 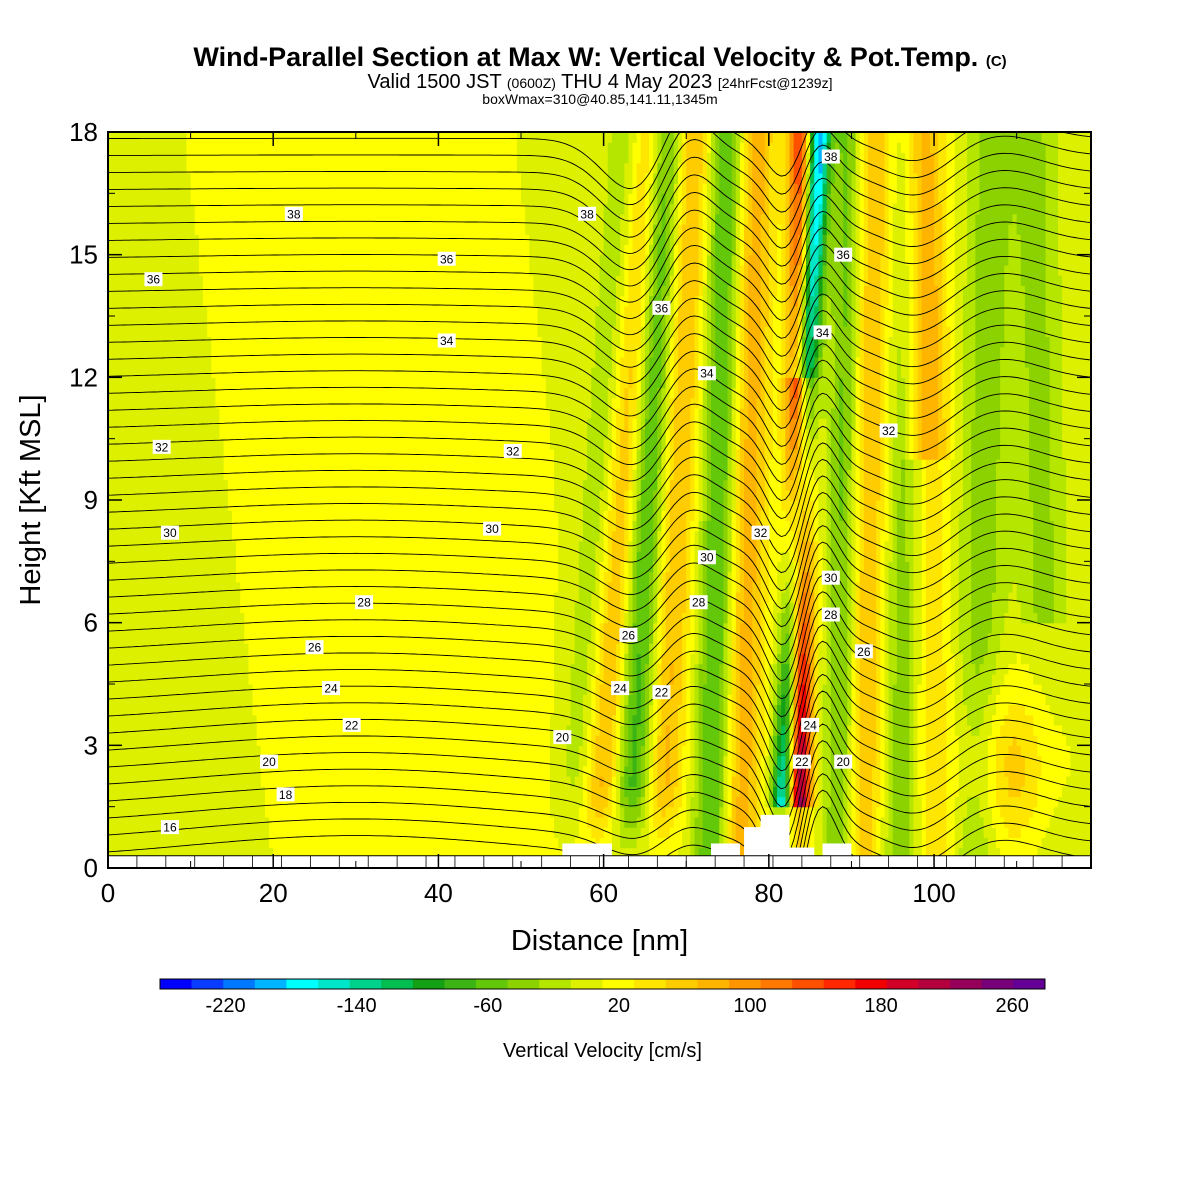 I want to click on y-tick-label: 15, so click(x=83, y=255).